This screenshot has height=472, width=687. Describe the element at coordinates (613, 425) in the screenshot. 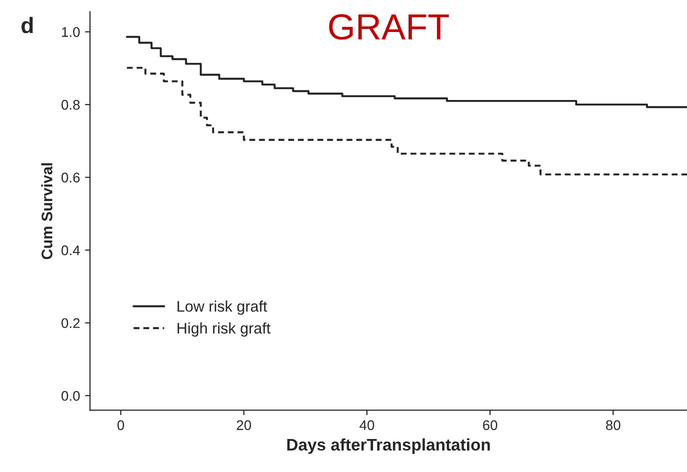

I see `x-tick-label: 80` at that location.